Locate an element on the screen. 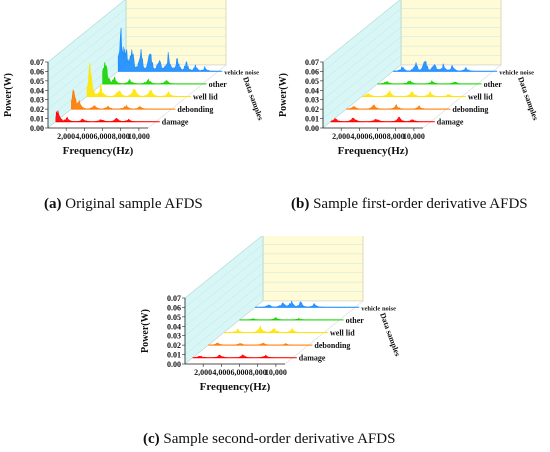  caption-a-text: Original sample AFDS is located at coordinates (134, 204).